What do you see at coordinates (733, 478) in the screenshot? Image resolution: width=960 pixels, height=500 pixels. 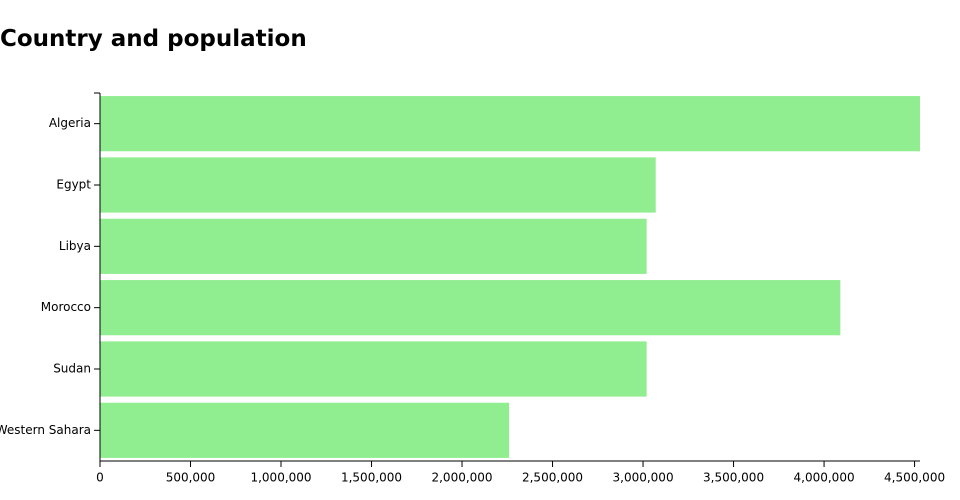 I see `x-tick-label: 3,500,000` at bounding box center [733, 478].